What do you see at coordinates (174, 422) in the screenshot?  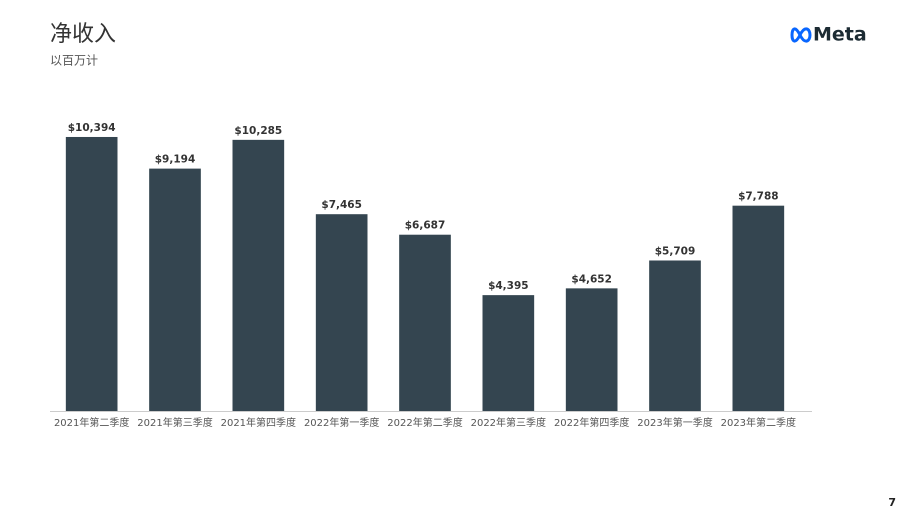 I see `x-tick-label: 2021年第三季度` at bounding box center [174, 422].